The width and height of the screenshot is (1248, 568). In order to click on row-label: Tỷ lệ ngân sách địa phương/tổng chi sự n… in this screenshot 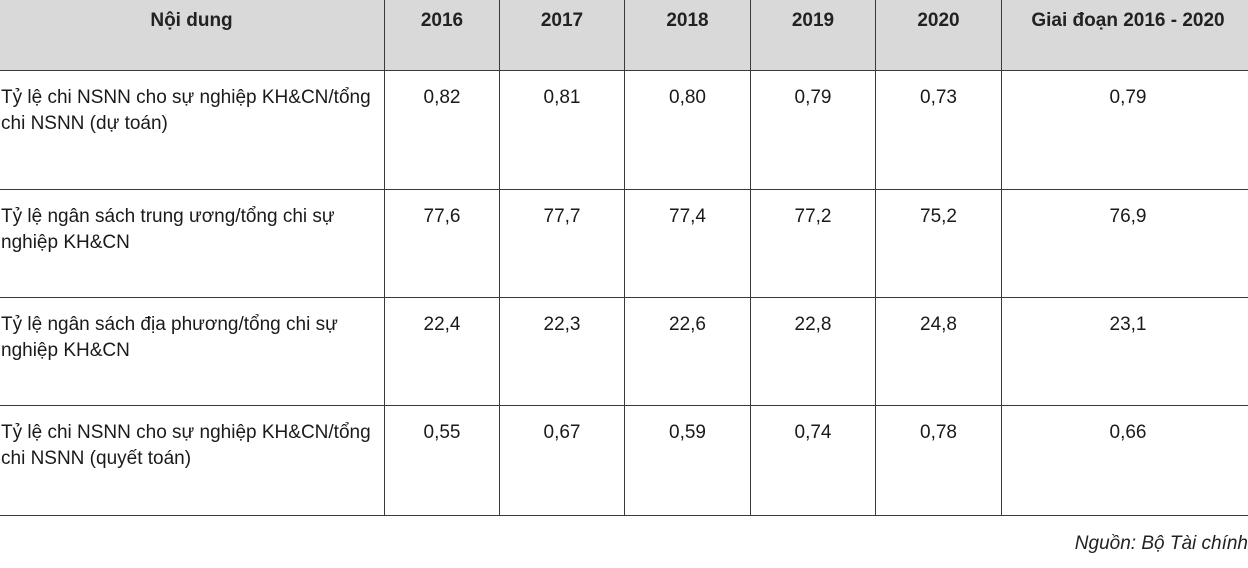, I will do `click(169, 337)`.